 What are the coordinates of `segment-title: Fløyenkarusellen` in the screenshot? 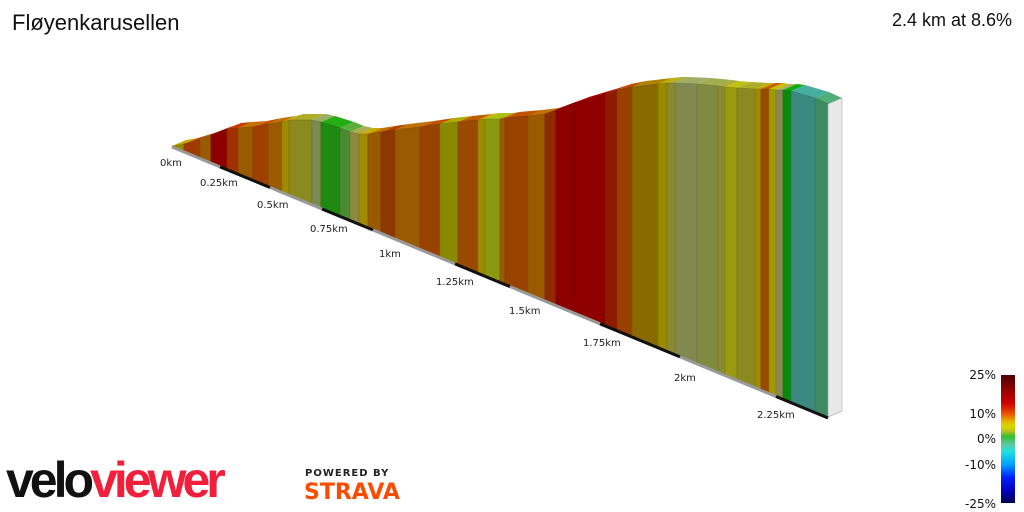 It's located at (96, 22).